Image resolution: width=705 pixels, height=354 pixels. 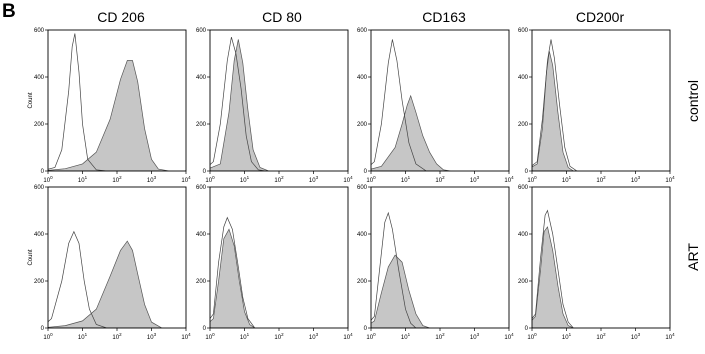 What do you see at coordinates (596, 263) in the screenshot?
I see `histogram-panel-art-cd200r: 0 200 400 600 100 10¹ 10² 10³ 10⁴` at bounding box center [596, 263].